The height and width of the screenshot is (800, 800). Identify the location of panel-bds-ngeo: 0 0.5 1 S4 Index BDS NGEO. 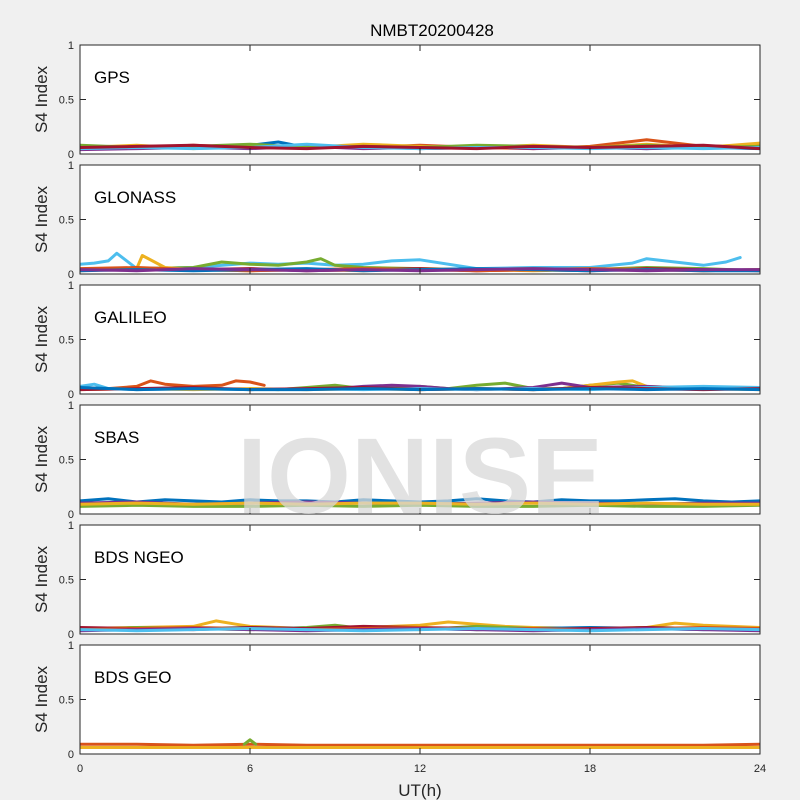
(396, 580).